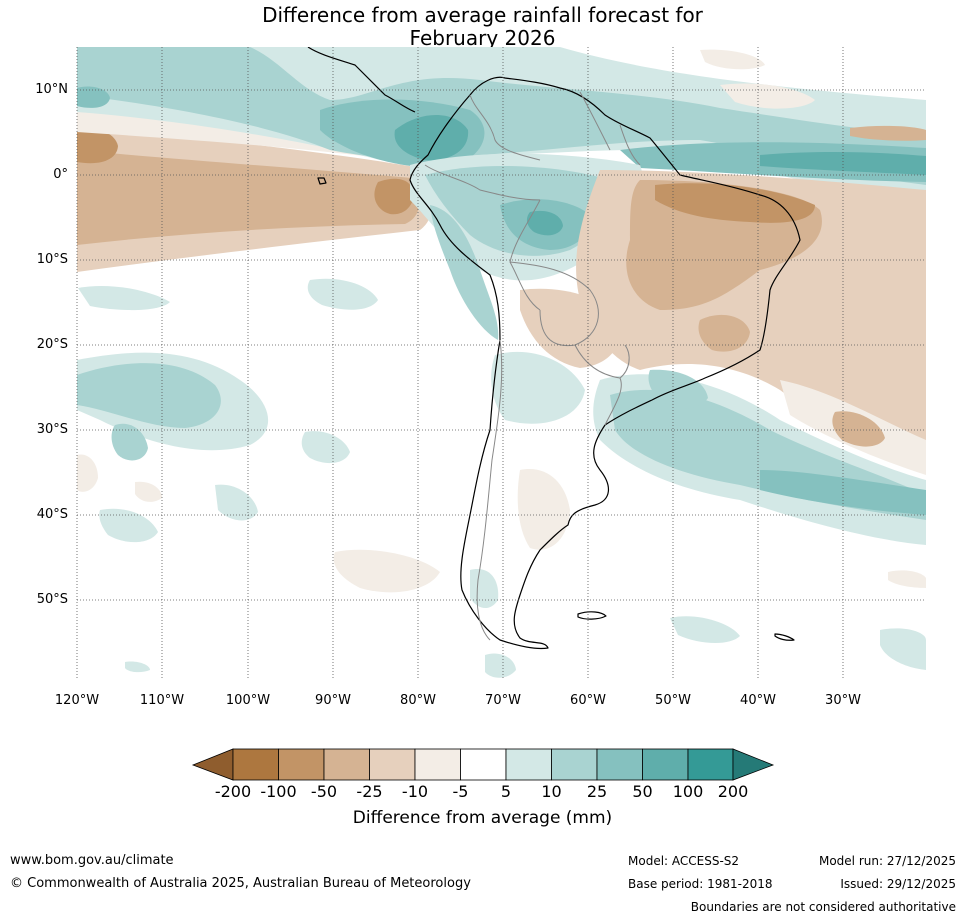 This screenshot has width=965, height=919. Describe the element at coordinates (418, 700) in the screenshot. I see `lon-label-80w: 80°W` at that location.